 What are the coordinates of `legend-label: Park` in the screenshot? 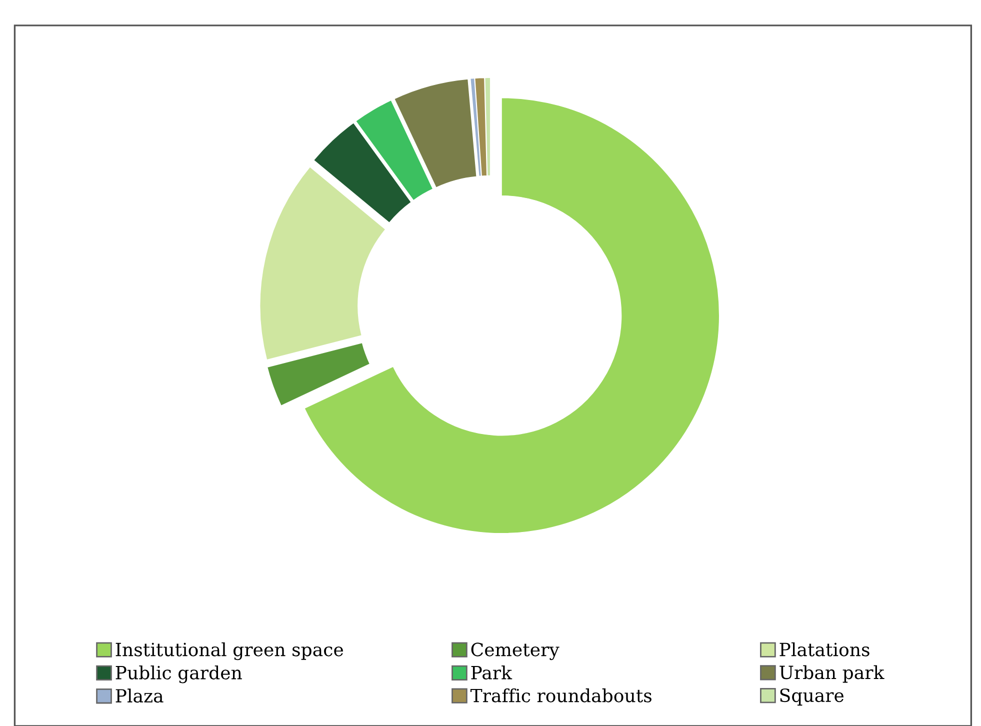 It's located at (491, 673).